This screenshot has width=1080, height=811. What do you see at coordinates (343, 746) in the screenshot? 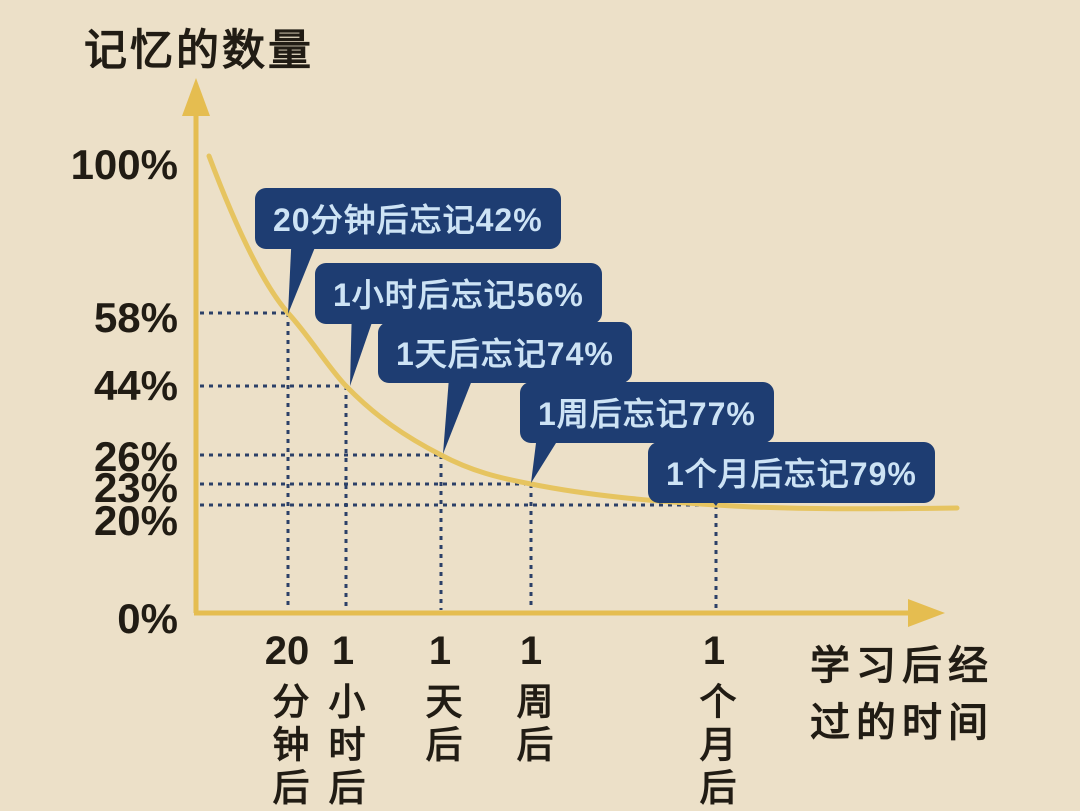
I see `x-tick-unit: 小时后` at bounding box center [343, 746].